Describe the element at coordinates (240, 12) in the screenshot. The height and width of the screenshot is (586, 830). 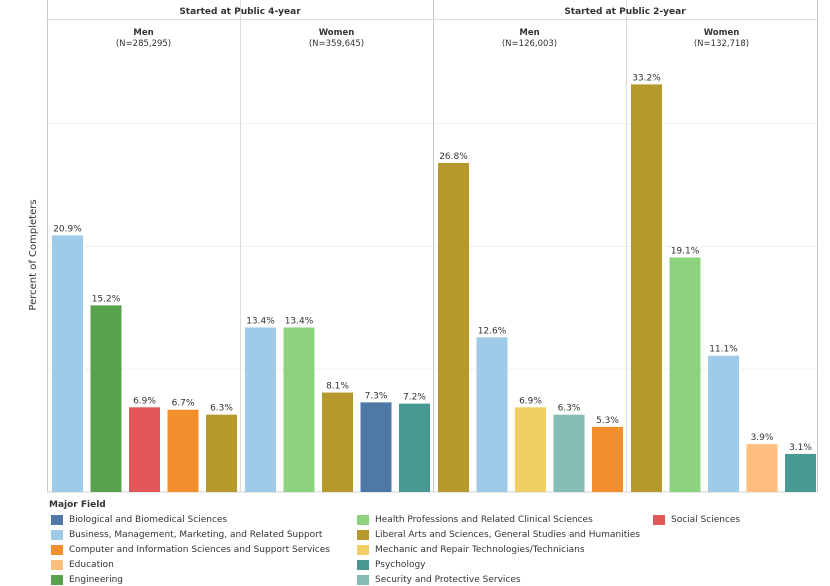
I see `group-header: Started at Public 4-year` at that location.